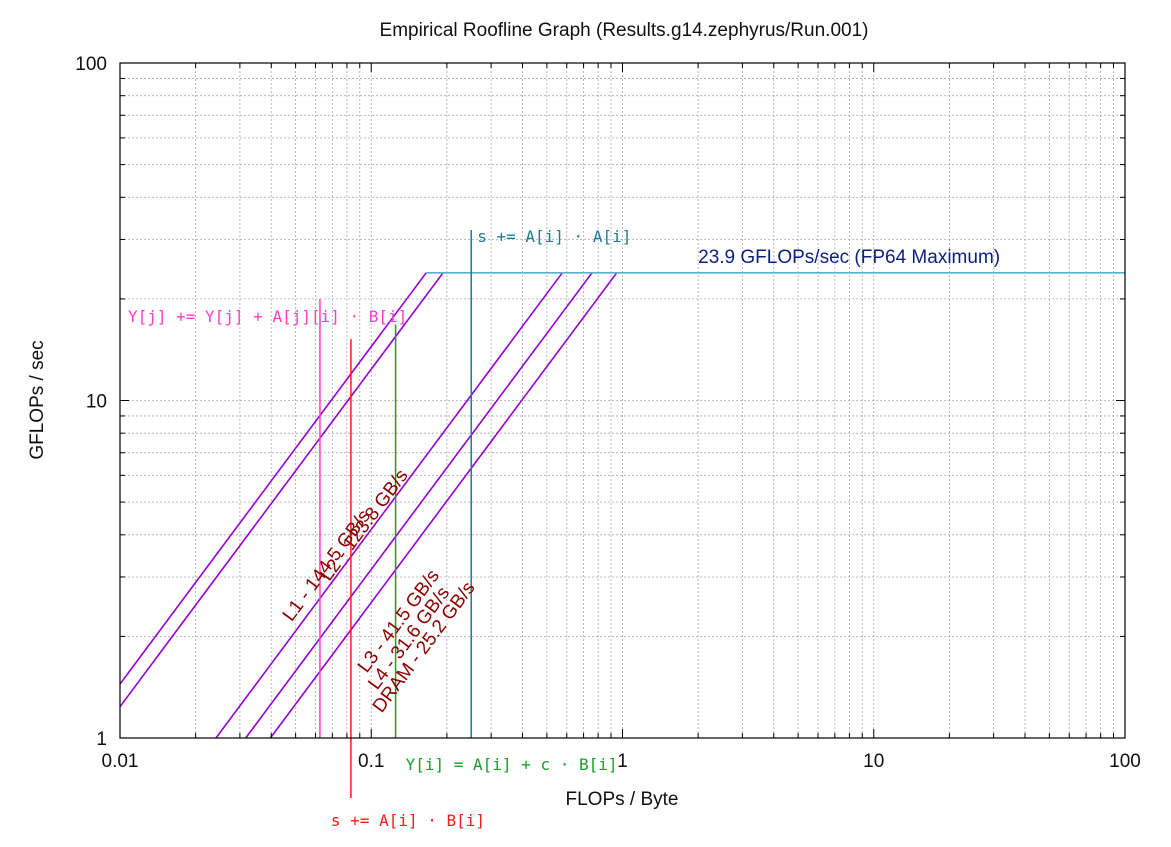 The height and width of the screenshot is (847, 1171). I want to click on y-axis-label: GFLOPs / sec, so click(37, 399).